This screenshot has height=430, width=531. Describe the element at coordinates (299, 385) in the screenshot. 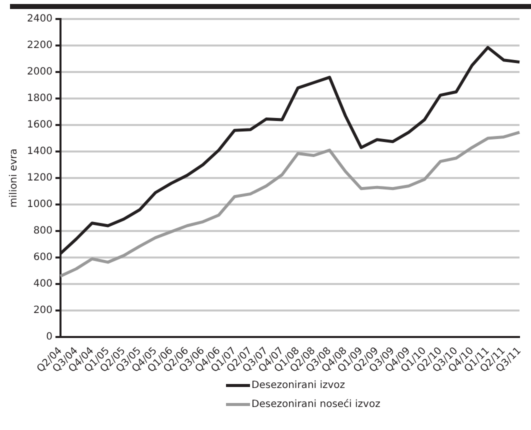

I see `legend-label: Desezonirani izvoz` at that location.